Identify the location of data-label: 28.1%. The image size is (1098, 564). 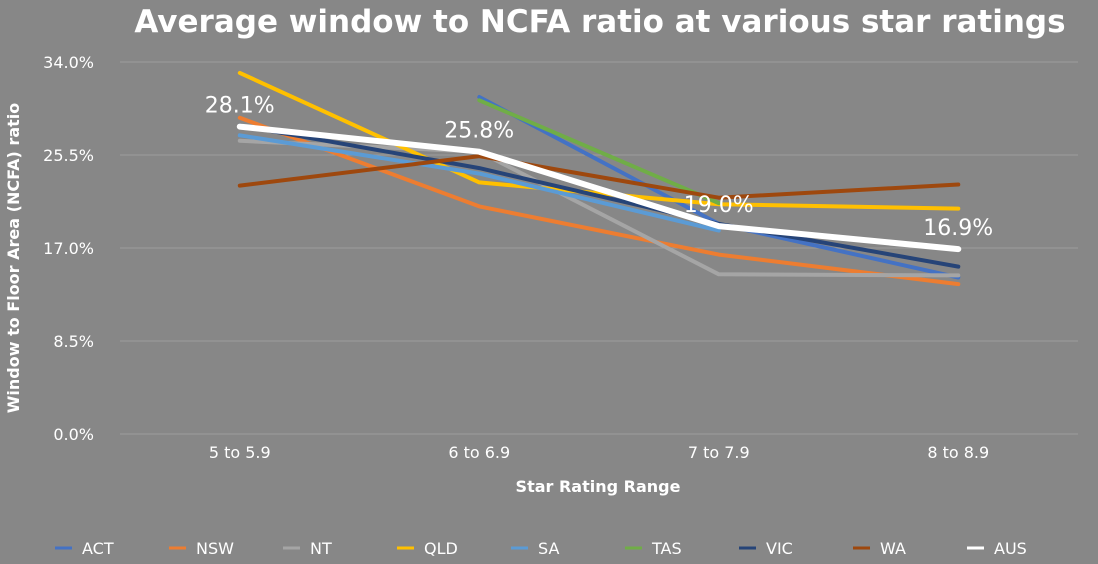
(240, 106).